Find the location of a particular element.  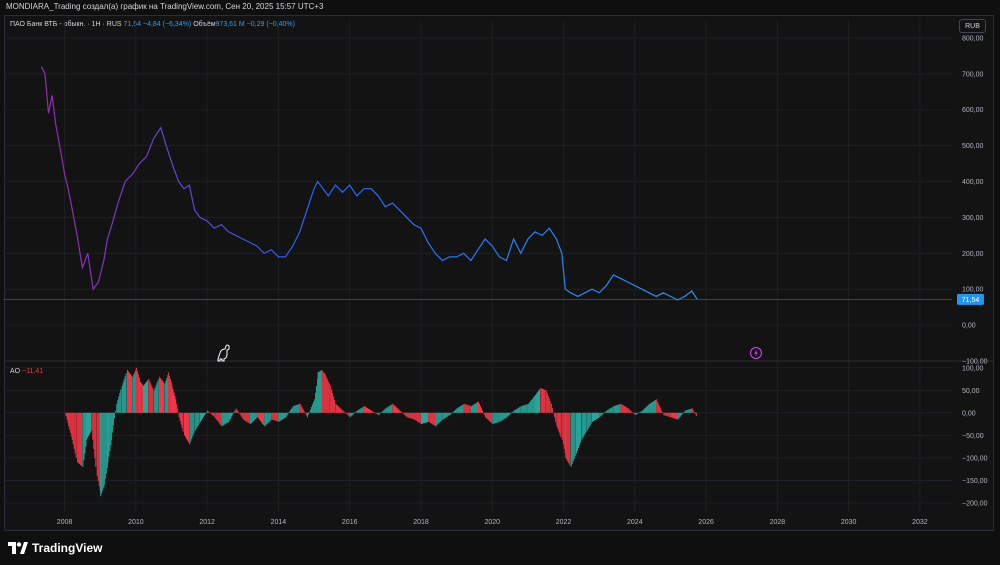

brand: TradingView is located at coordinates (55, 548).